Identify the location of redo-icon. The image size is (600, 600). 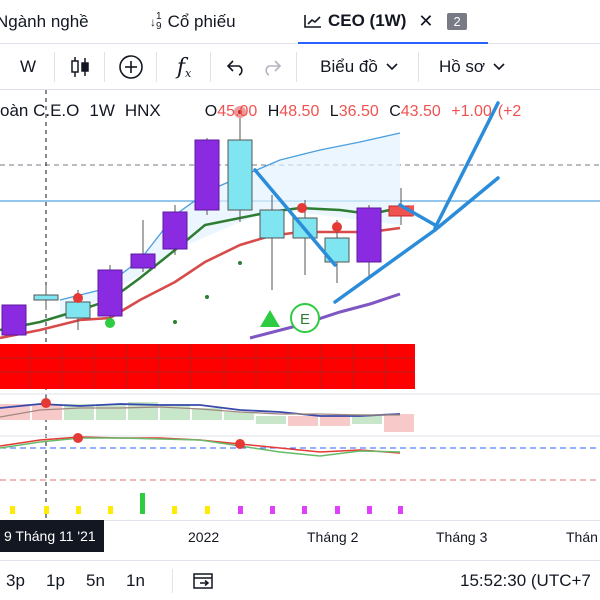
(272, 67).